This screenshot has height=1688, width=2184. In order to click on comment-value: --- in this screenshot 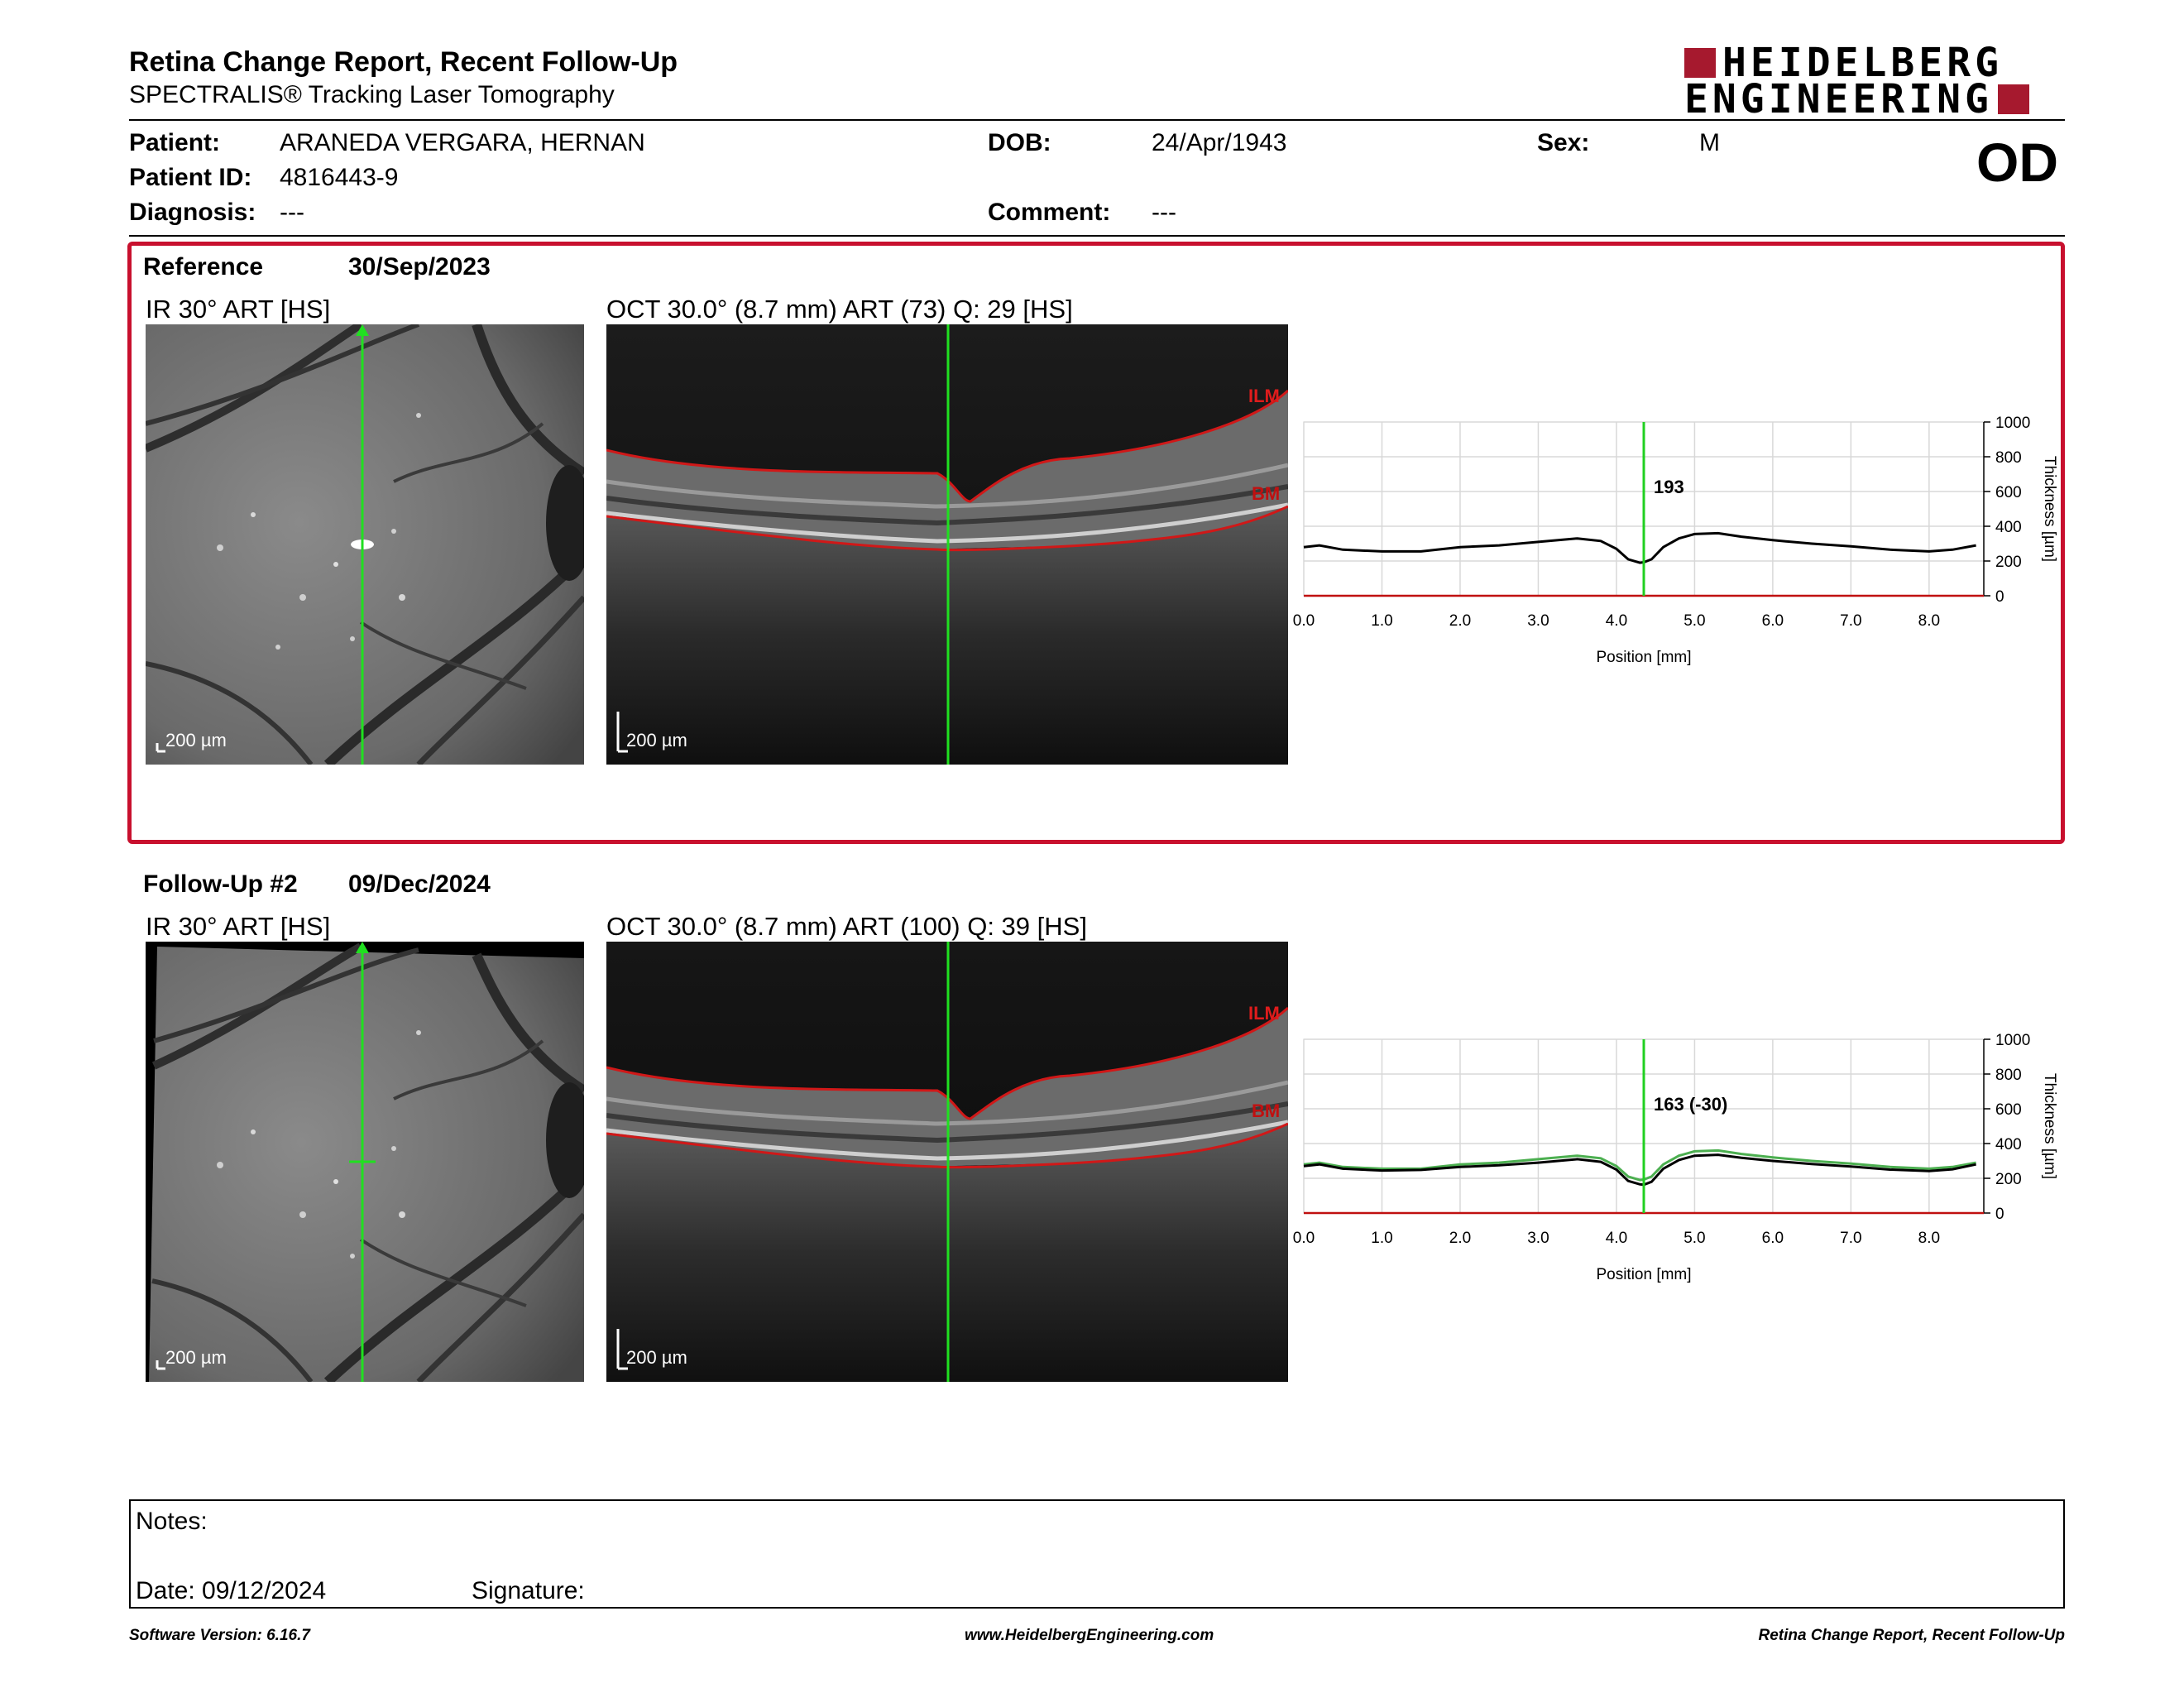, I will do `click(1164, 212)`.